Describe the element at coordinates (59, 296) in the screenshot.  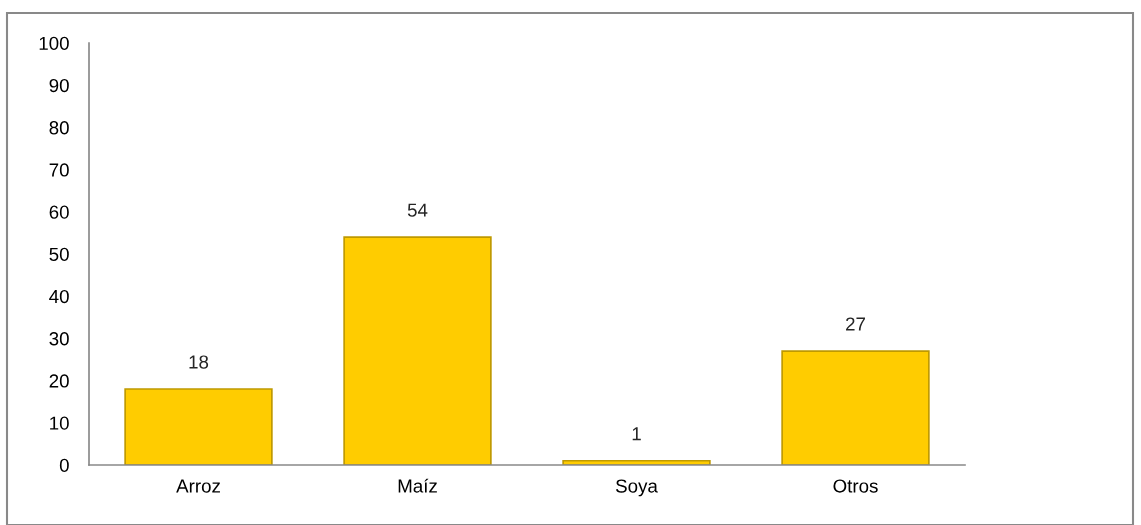
I see `y-tick-label: 40` at that location.